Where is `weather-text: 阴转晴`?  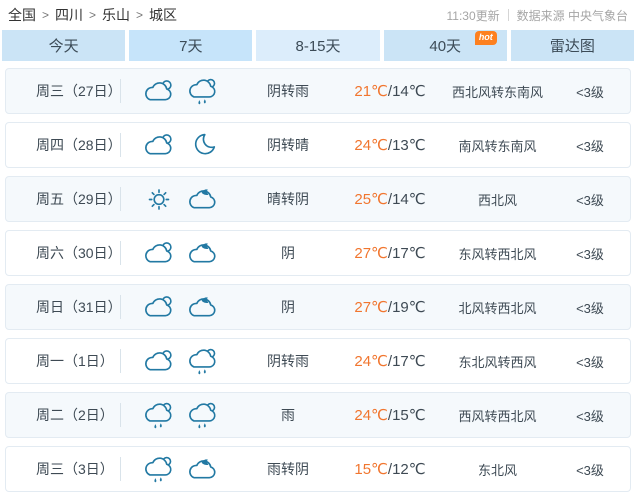 weather-text: 阴转晴 is located at coordinates (288, 145).